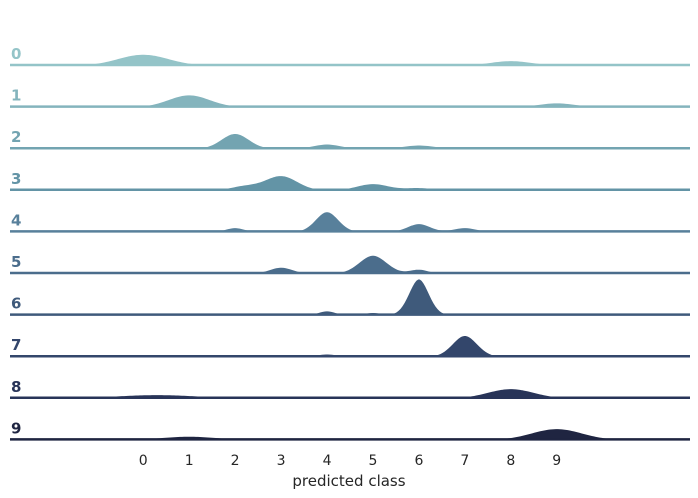 This screenshot has height=498, width=698. What do you see at coordinates (350, 461) in the screenshot?
I see `x-ticks-group: 0 1 2 3 4 5 6 7 8 9` at bounding box center [350, 461].